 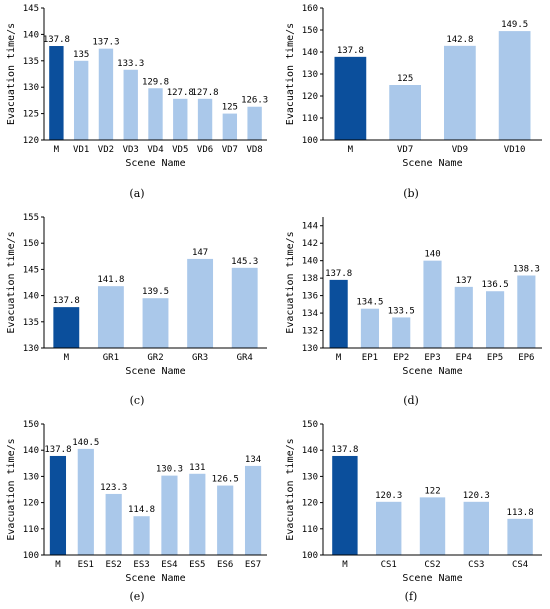 I want to click on x-tick-label-cs2: CS2, so click(x=432, y=565).